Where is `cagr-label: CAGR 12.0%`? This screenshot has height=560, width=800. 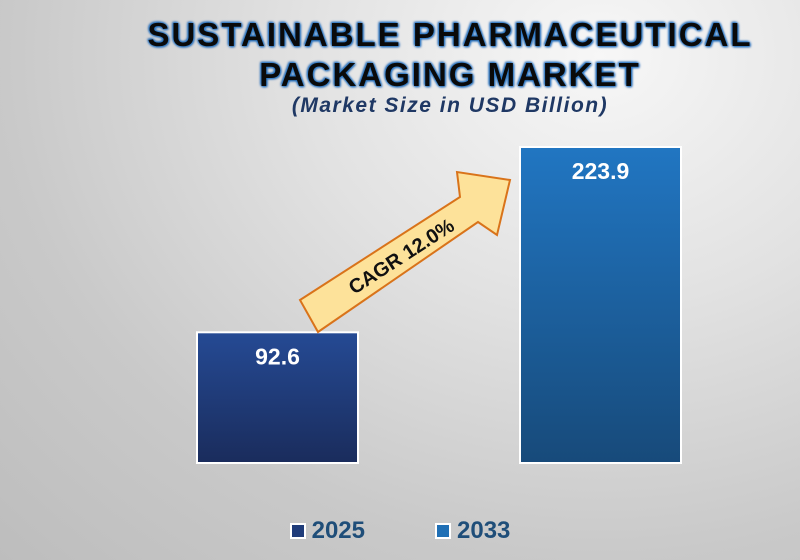
cagr-label: CAGR 12.0% is located at coordinates (402, 257).